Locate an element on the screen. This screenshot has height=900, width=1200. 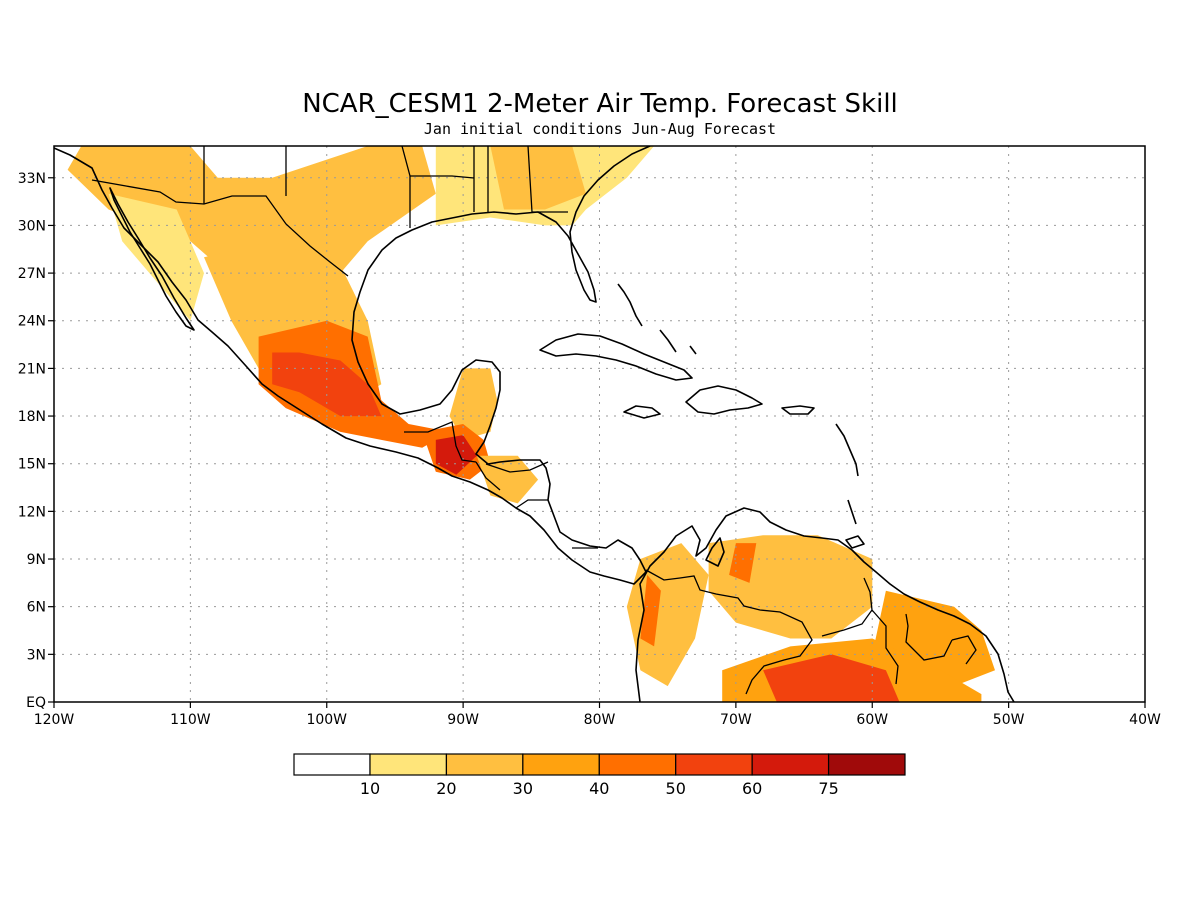
x-tick-label: 120W is located at coordinates (54, 720).